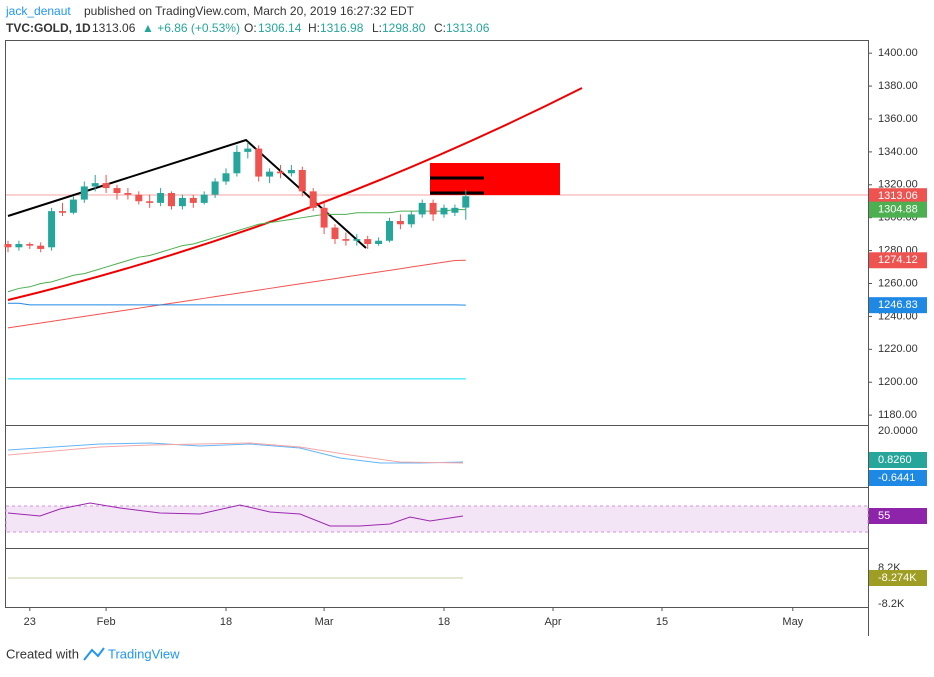 The width and height of the screenshot is (934, 677). What do you see at coordinates (114, 28) in the screenshot?
I see `last: 1313.06` at bounding box center [114, 28].